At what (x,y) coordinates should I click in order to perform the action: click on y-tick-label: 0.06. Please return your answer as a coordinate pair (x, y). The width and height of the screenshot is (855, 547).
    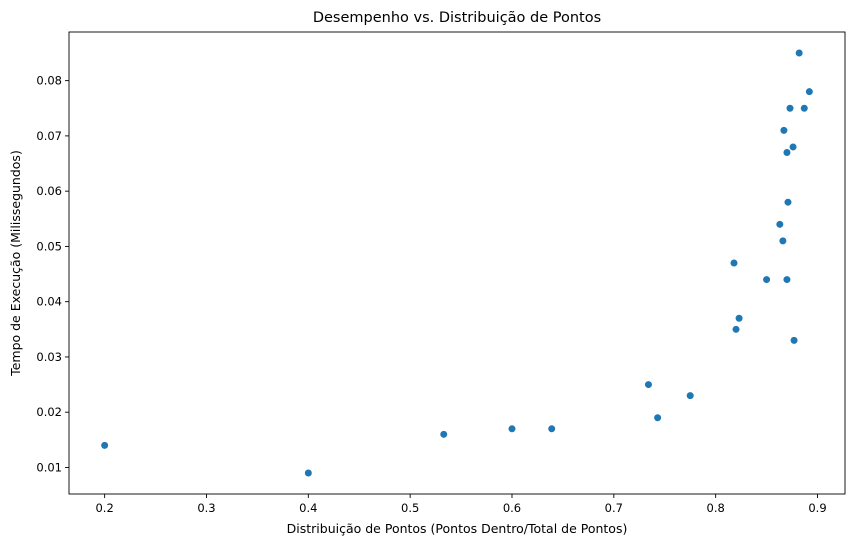
    Looking at the image, I should click on (49, 191).